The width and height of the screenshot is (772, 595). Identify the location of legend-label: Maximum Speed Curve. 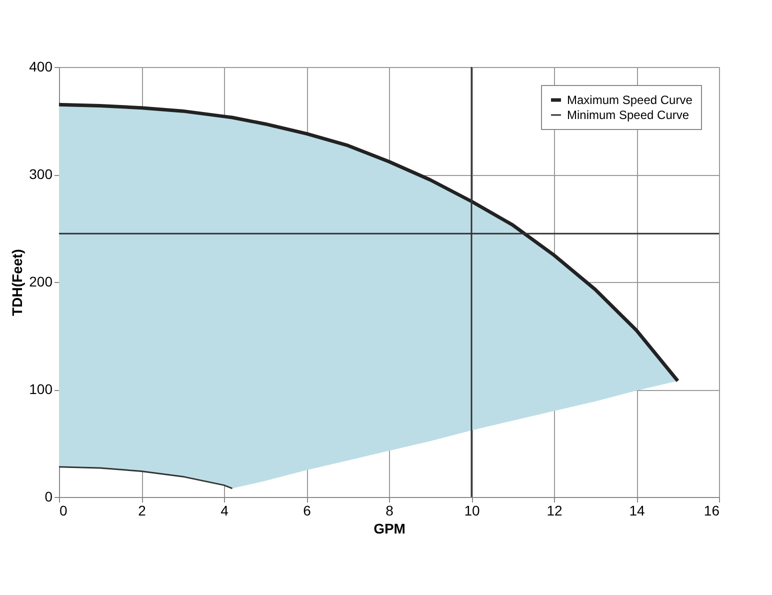
(630, 100).